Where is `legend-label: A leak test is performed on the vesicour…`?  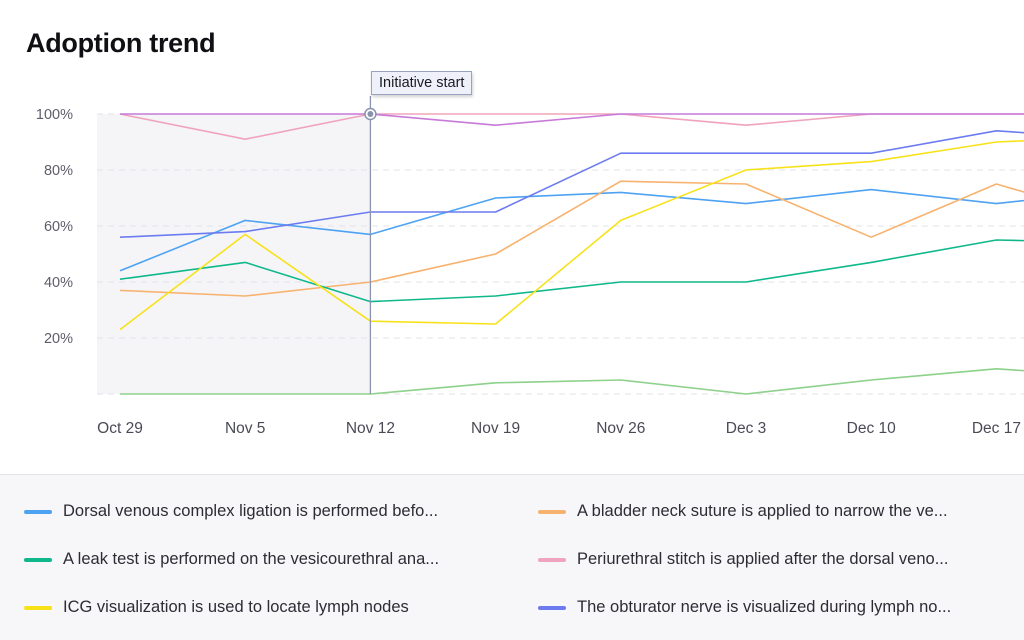 legend-label: A leak test is performed on the vesicour… is located at coordinates (251, 559).